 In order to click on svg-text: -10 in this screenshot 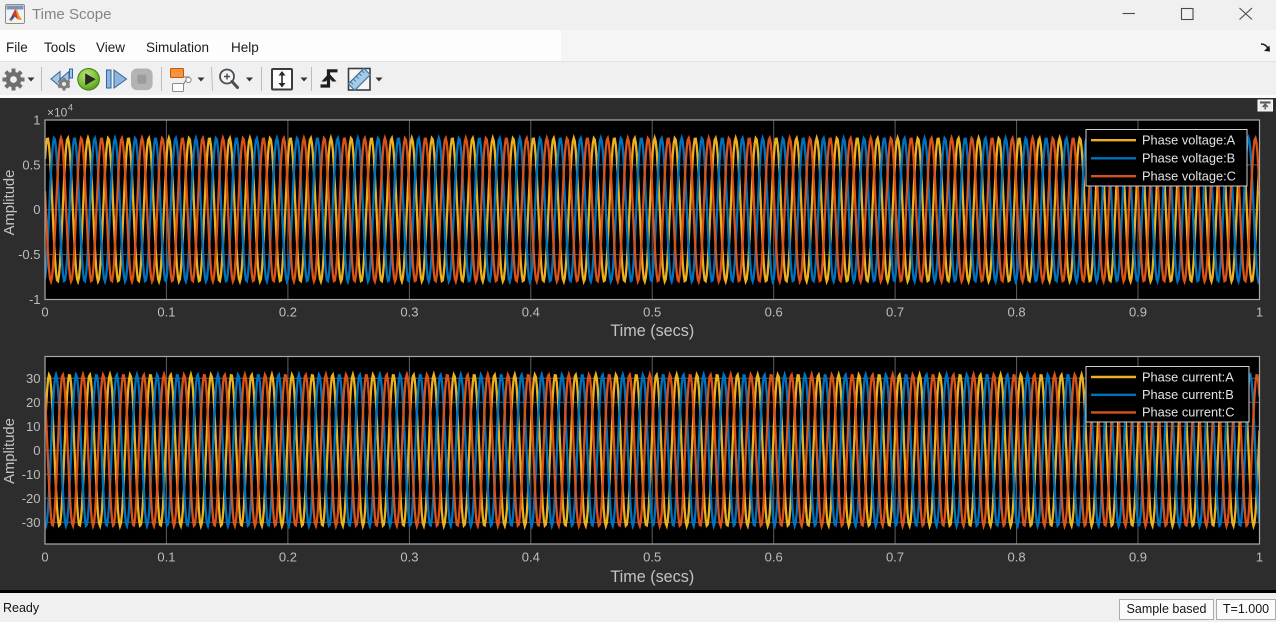, I will do `click(31, 474)`.